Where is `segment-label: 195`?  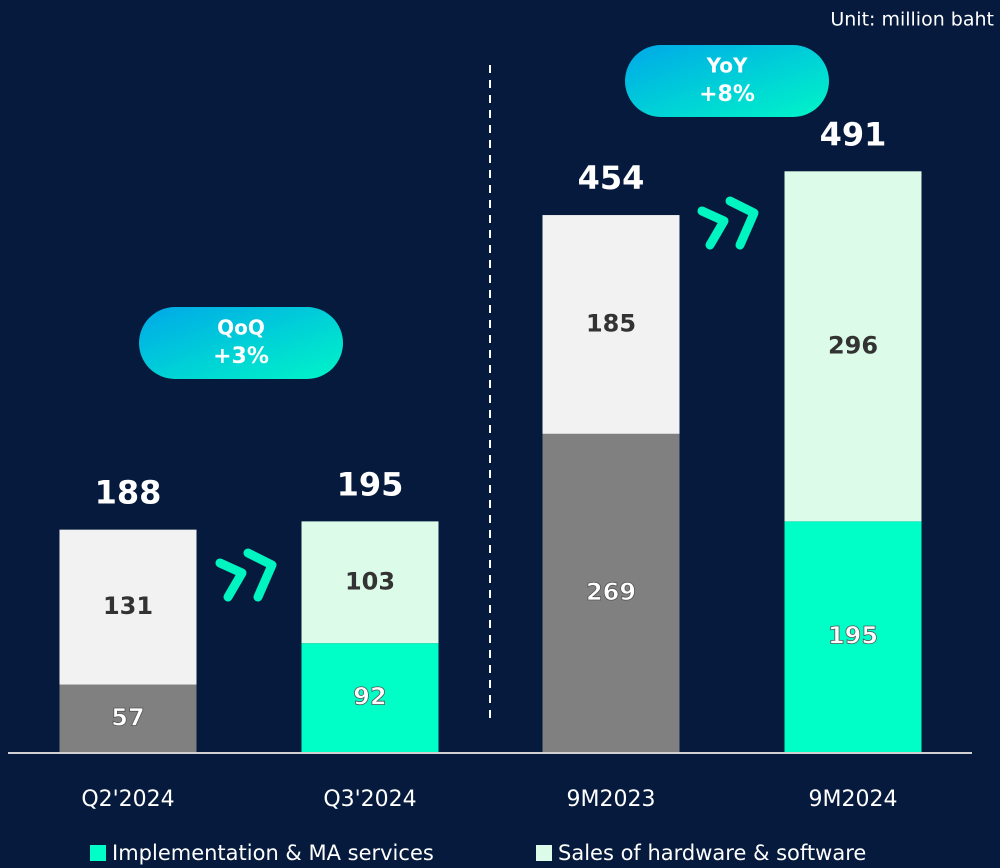
segment-label: 195 is located at coordinates (853, 636).